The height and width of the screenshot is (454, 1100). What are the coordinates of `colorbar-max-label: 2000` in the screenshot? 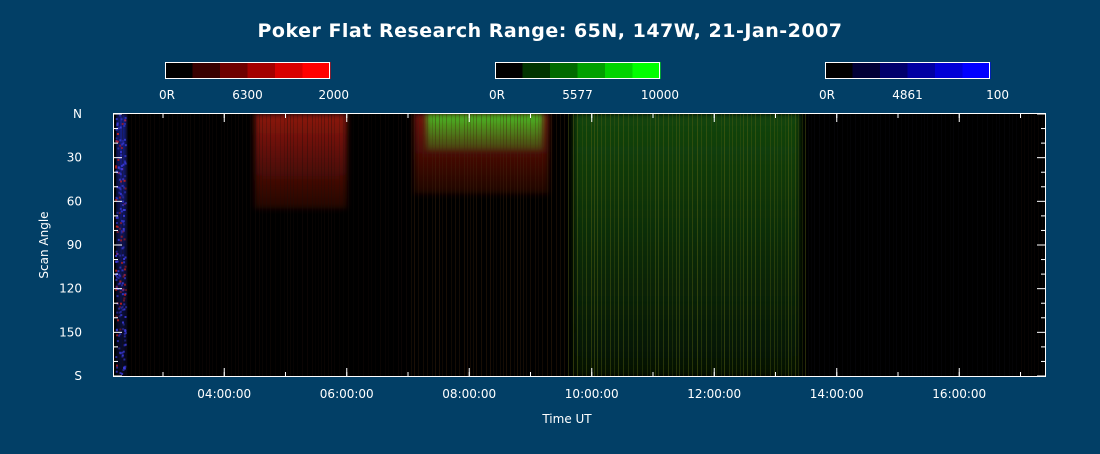 It's located at (333, 95).